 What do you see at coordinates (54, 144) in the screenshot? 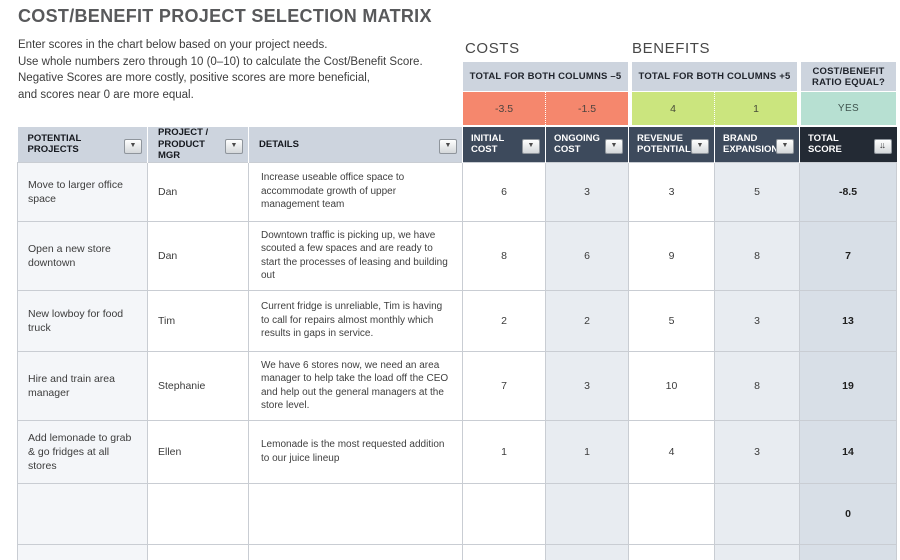
I see `col-header-label: POTENTIAL PROJECTS` at bounding box center [54, 144].